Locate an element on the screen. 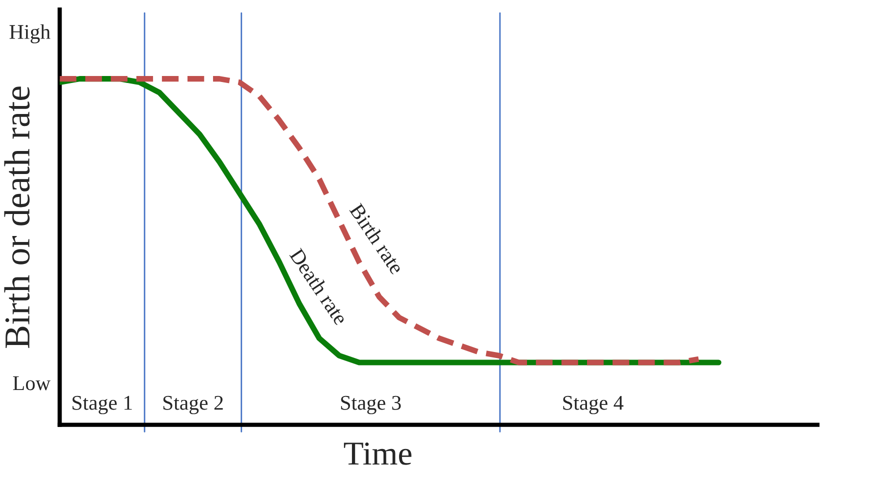  x-axis-title: Time is located at coordinates (378, 453).